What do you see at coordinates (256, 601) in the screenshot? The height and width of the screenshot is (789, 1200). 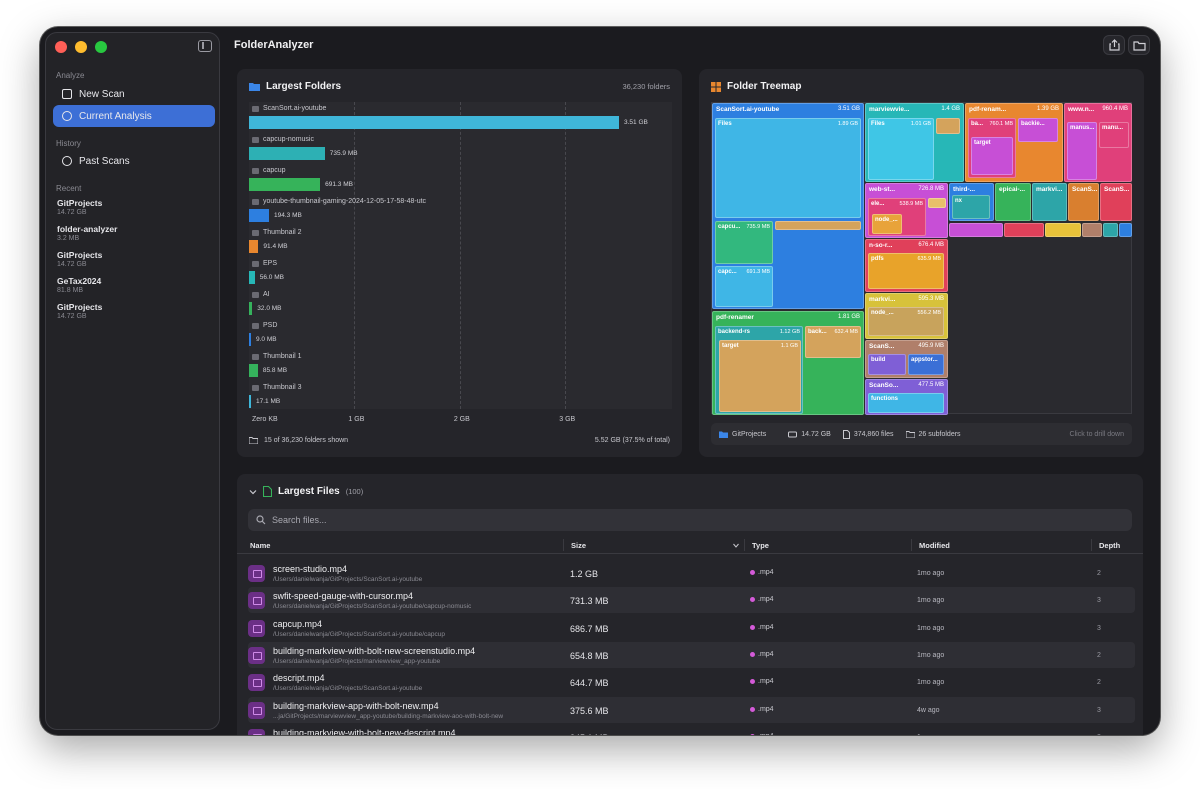 I see `video-file-icon` at bounding box center [256, 601].